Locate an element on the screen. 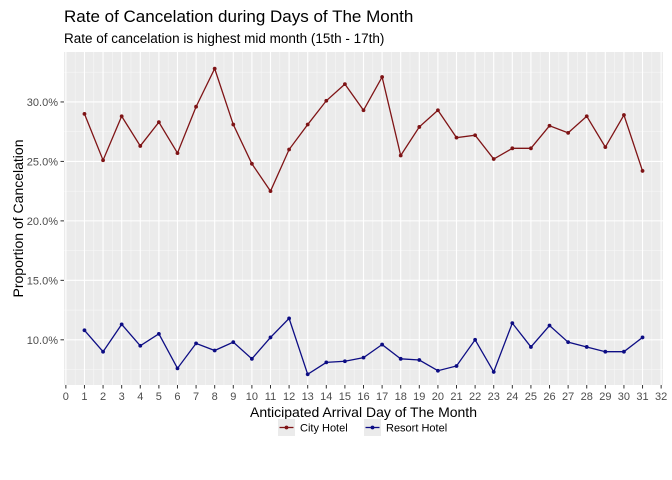 This screenshot has height=480, width=672. x-tick-label: 32 is located at coordinates (661, 397).